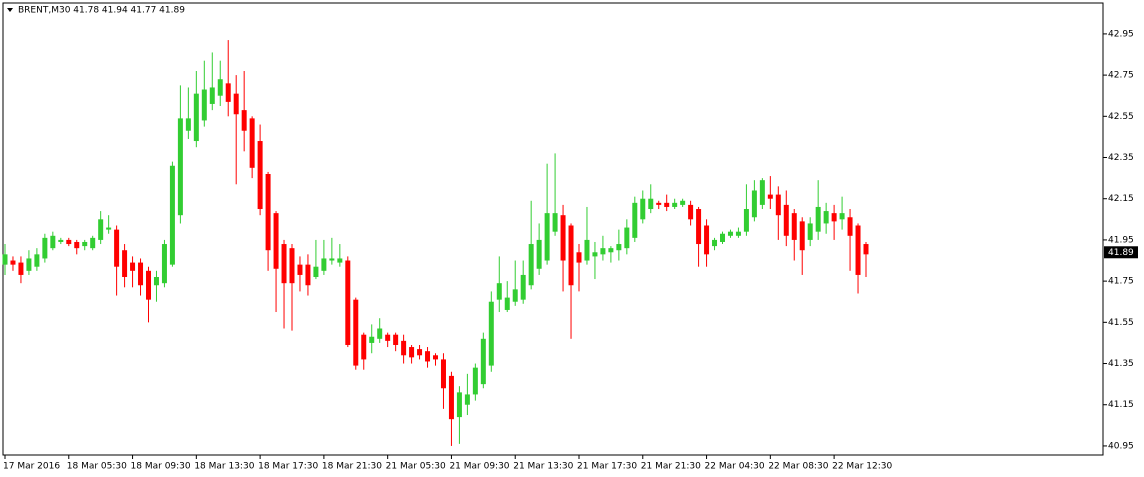 The image size is (1144, 477). I want to click on y-tick-label: 41.55, so click(1121, 323).